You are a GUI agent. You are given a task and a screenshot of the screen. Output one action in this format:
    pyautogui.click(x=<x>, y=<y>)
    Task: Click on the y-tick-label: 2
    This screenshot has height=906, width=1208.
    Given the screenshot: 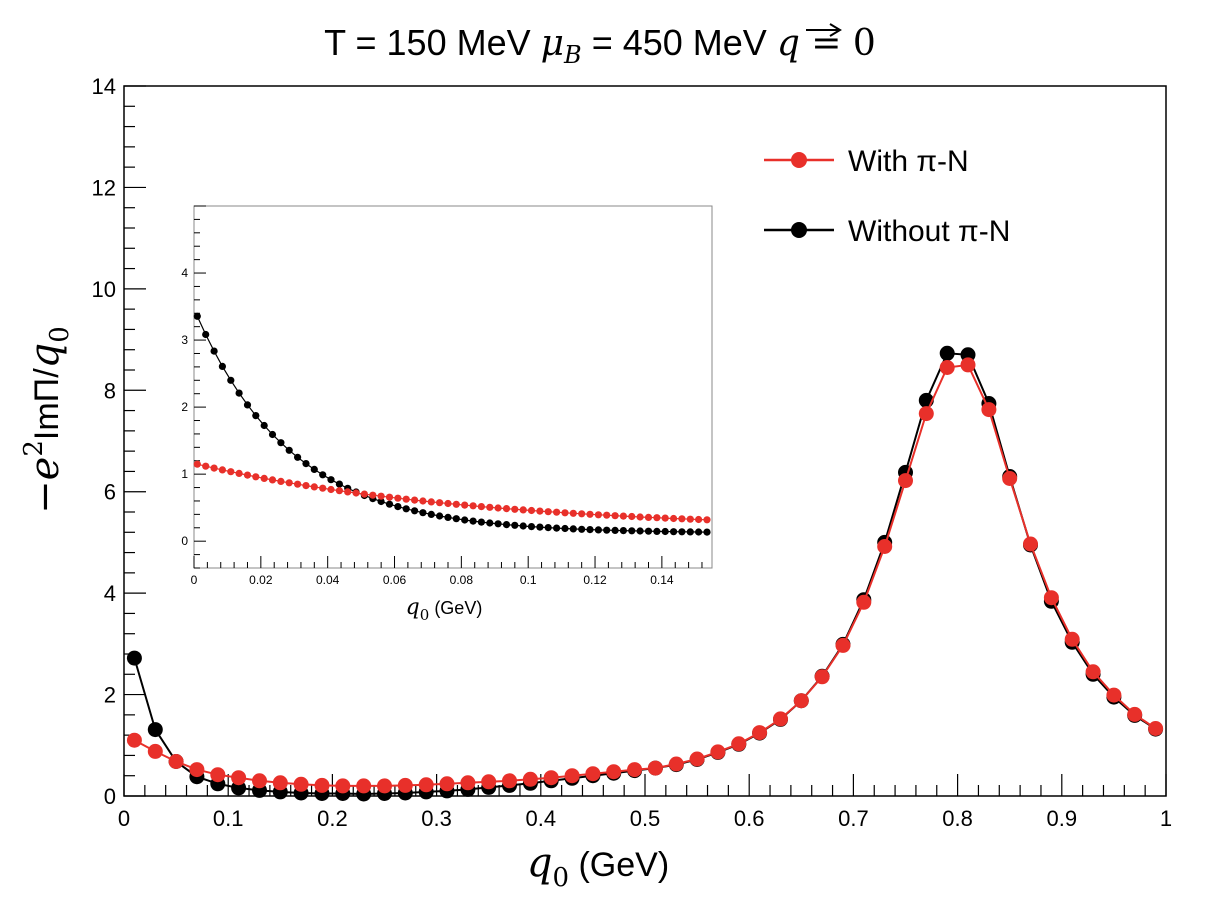 What is the action you would take?
    pyautogui.click(x=110, y=695)
    